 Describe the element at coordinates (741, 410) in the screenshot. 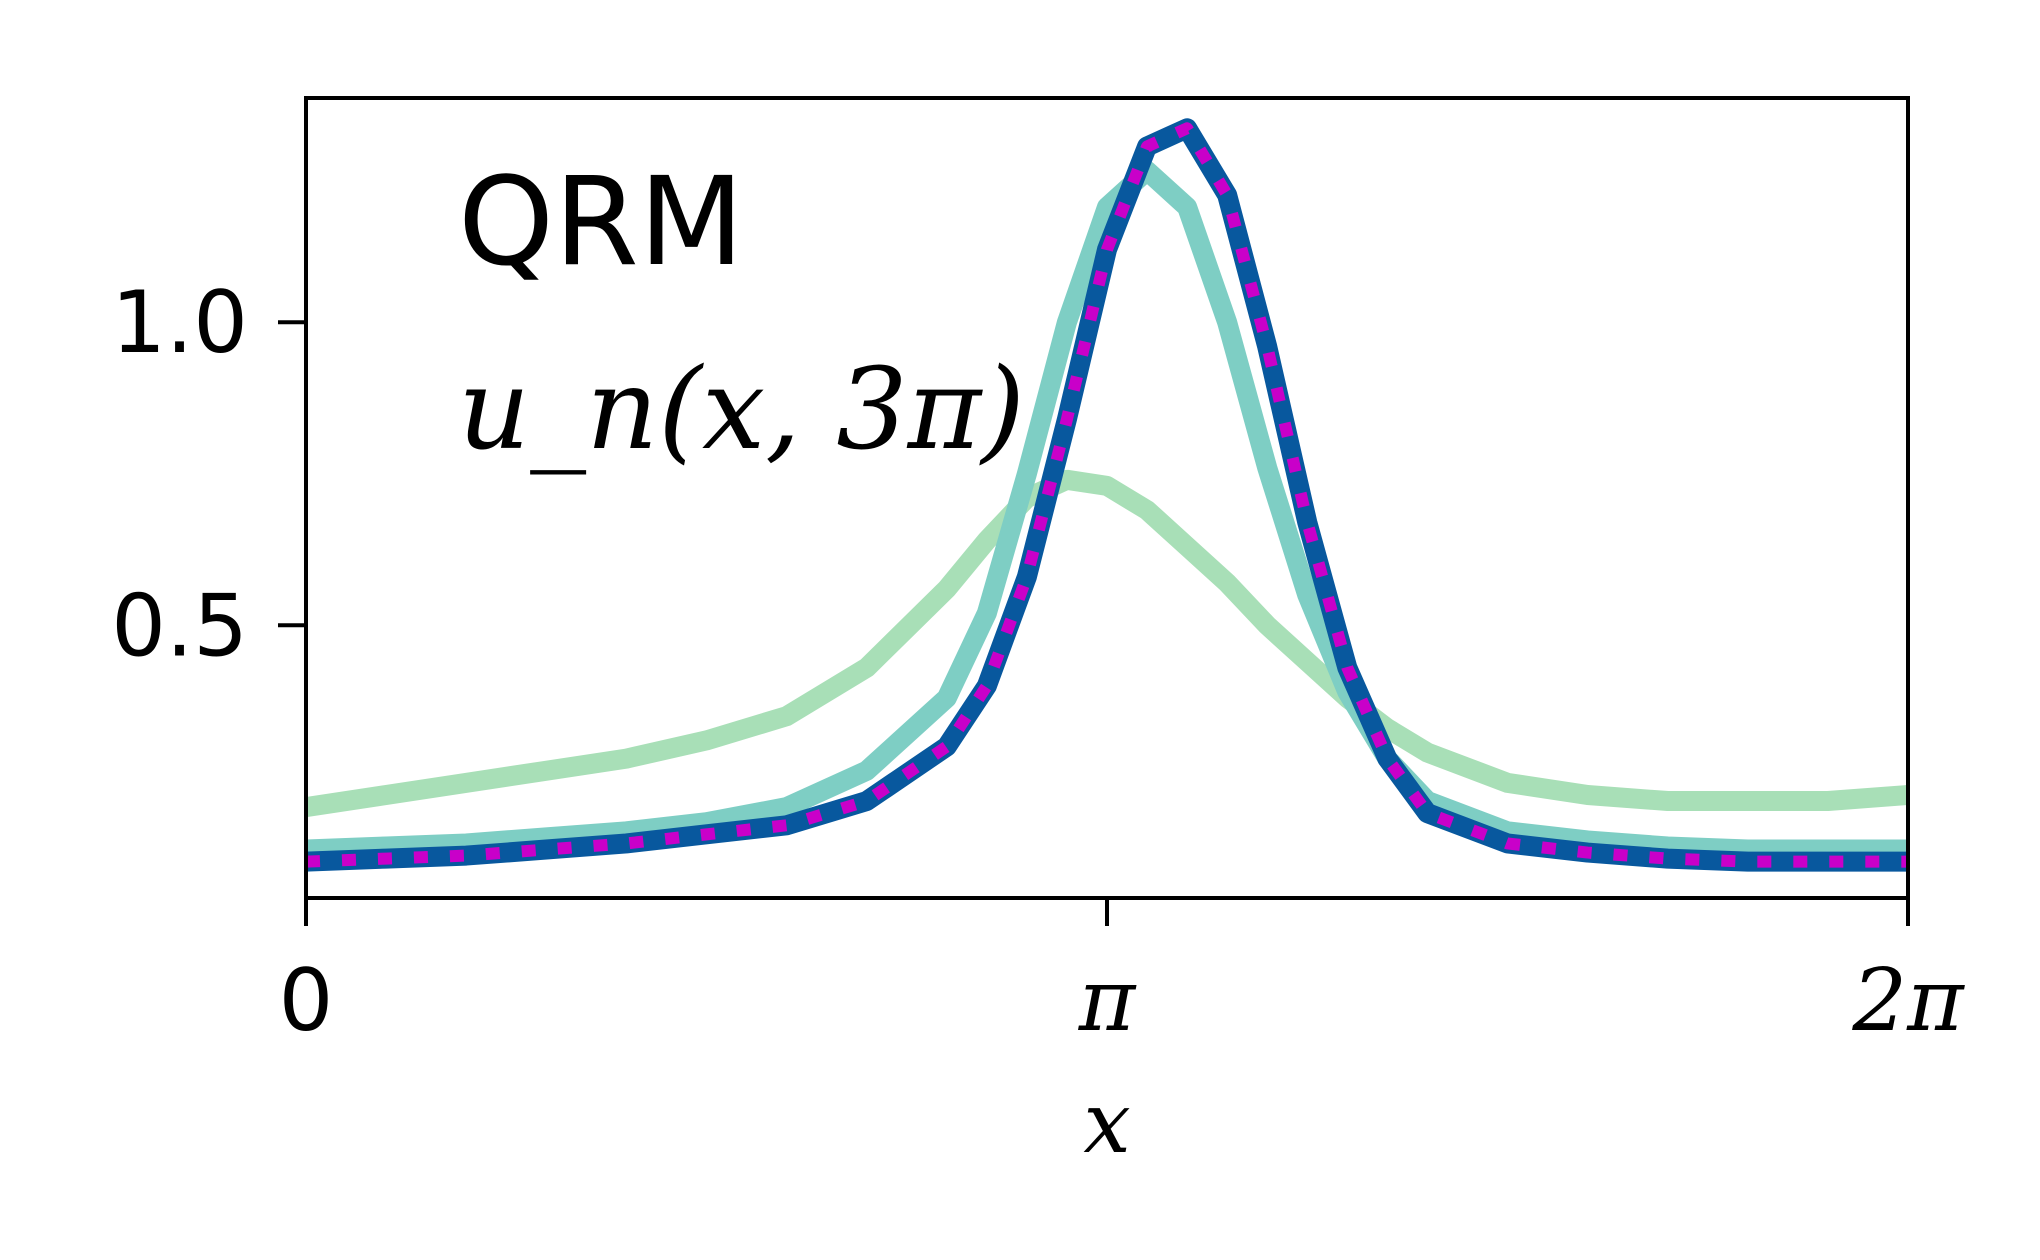

I see `function-annotation: u_n(x, 3π)` at that location.